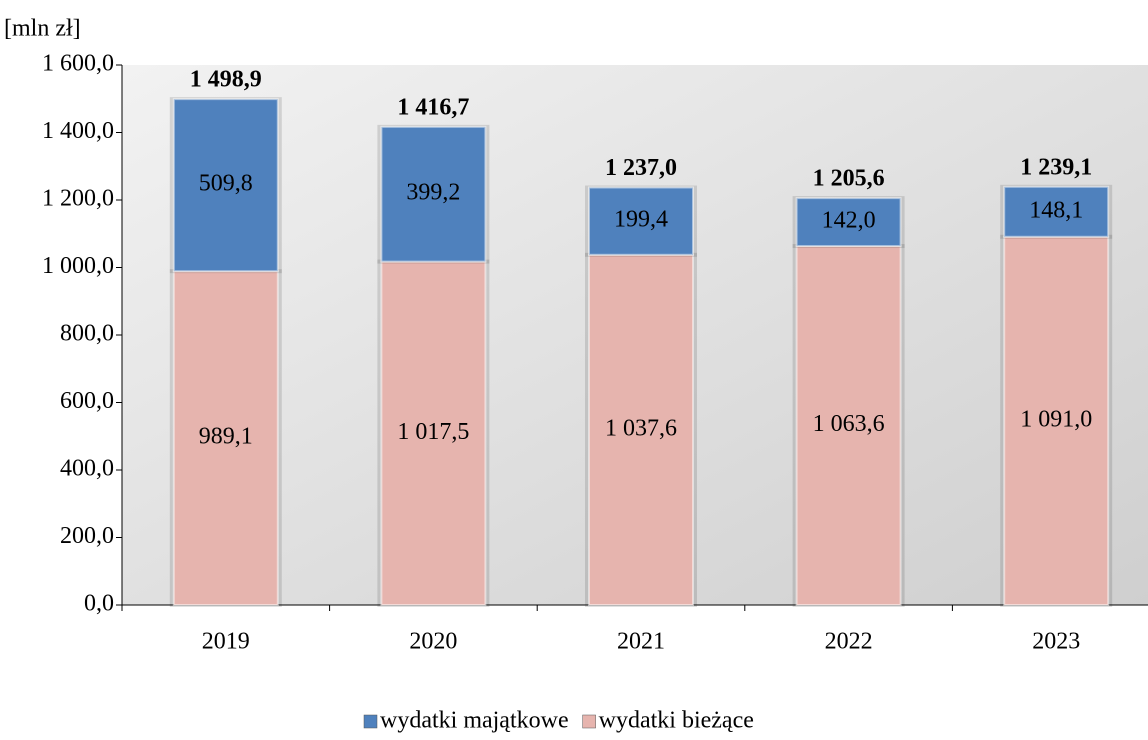 This screenshot has width=1148, height=740. I want to click on segment-label: 1 063,6, so click(849, 424).